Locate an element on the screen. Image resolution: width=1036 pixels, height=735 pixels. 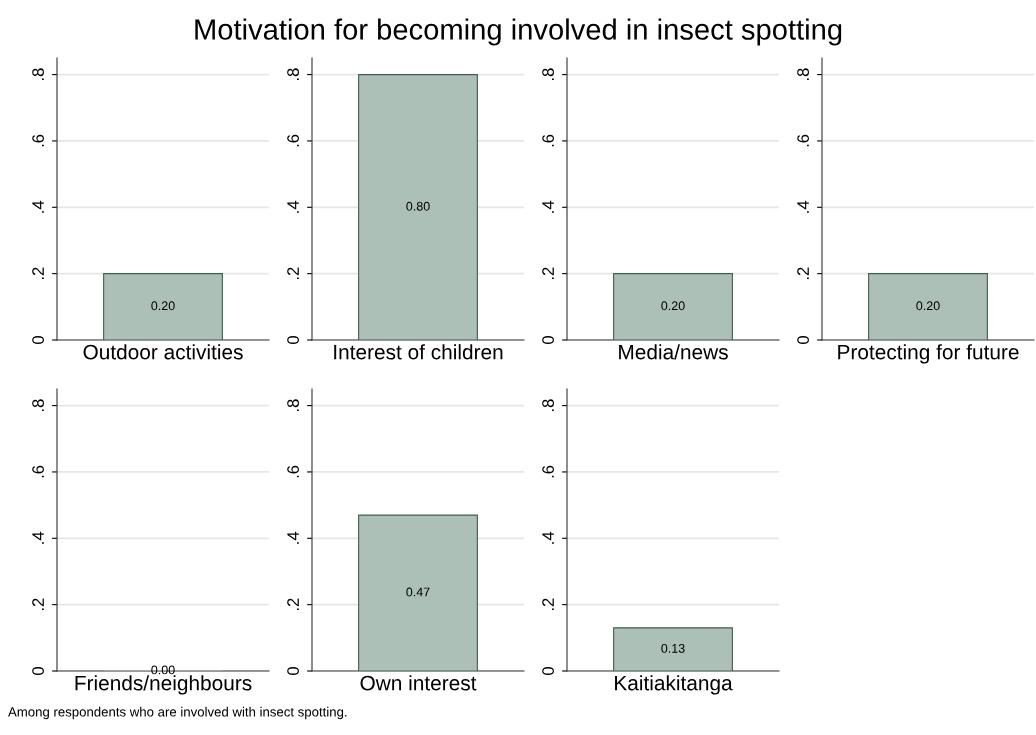
data-label: 0.80 is located at coordinates (418, 206).